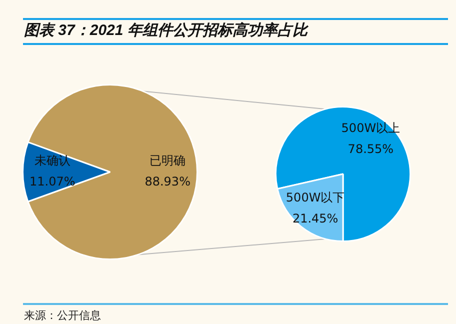 This screenshot has width=456, height=324. What do you see at coordinates (166, 30) in the screenshot?
I see `chart-title: 图表 37：2021 年组件公开招标高功率占比` at bounding box center [166, 30].